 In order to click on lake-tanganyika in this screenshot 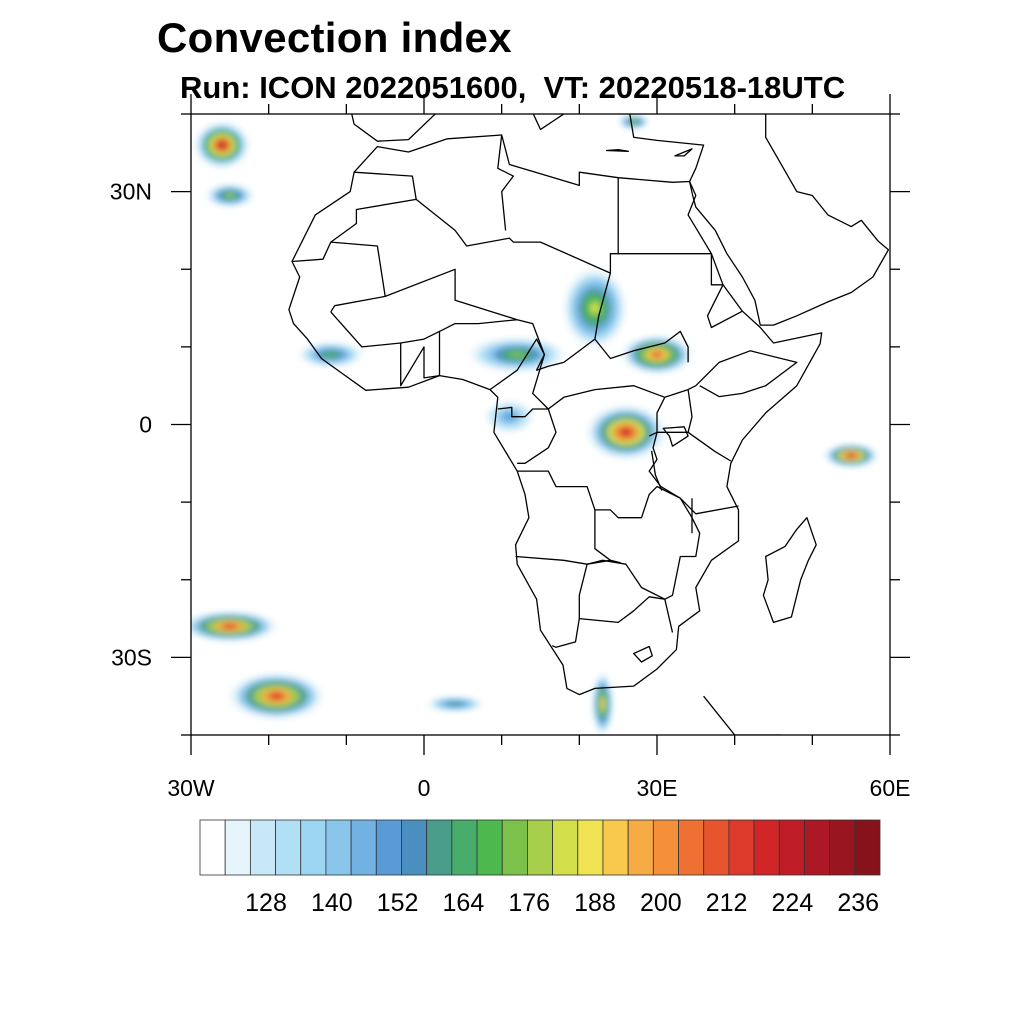, I will do `click(656, 470)`.